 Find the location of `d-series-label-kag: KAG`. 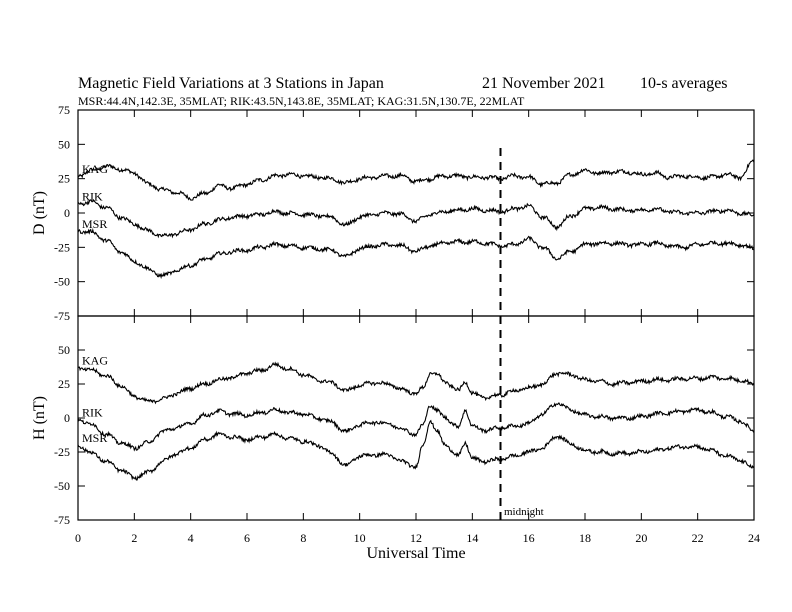

d-series-label-kag: KAG is located at coordinates (95, 169).